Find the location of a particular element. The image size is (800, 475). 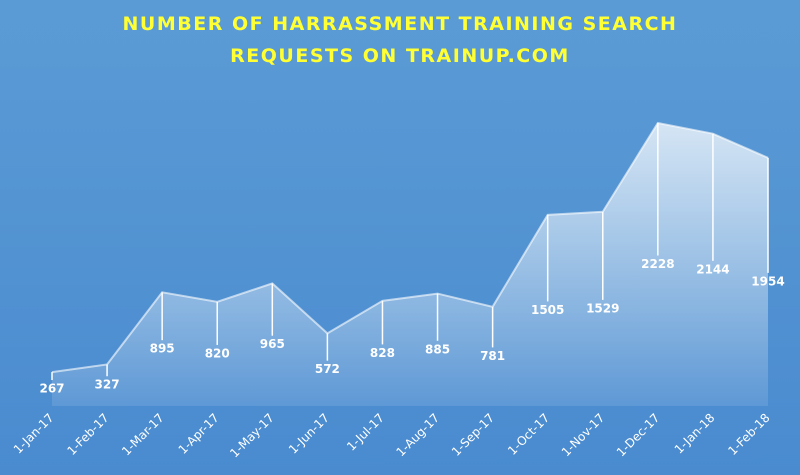

data-label: 267 is located at coordinates (51, 389).